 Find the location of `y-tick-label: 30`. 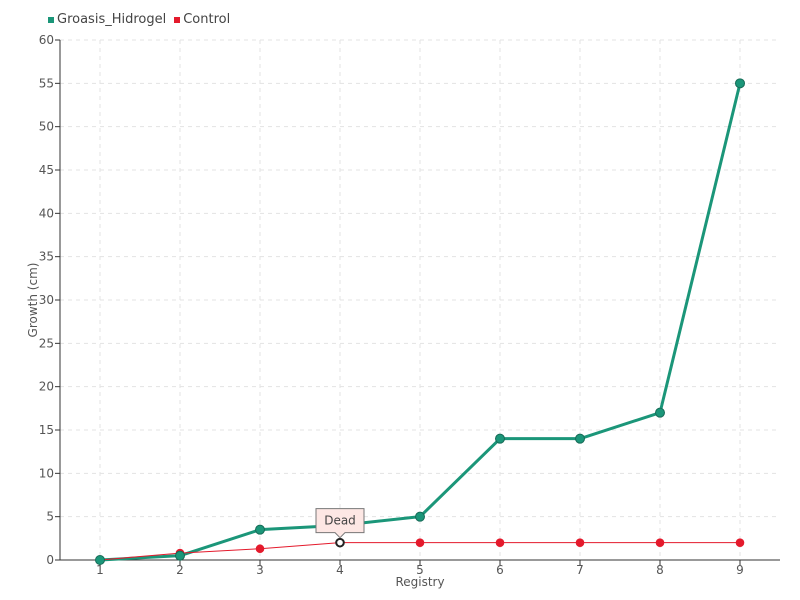

y-tick-label: 30 is located at coordinates (46, 300).